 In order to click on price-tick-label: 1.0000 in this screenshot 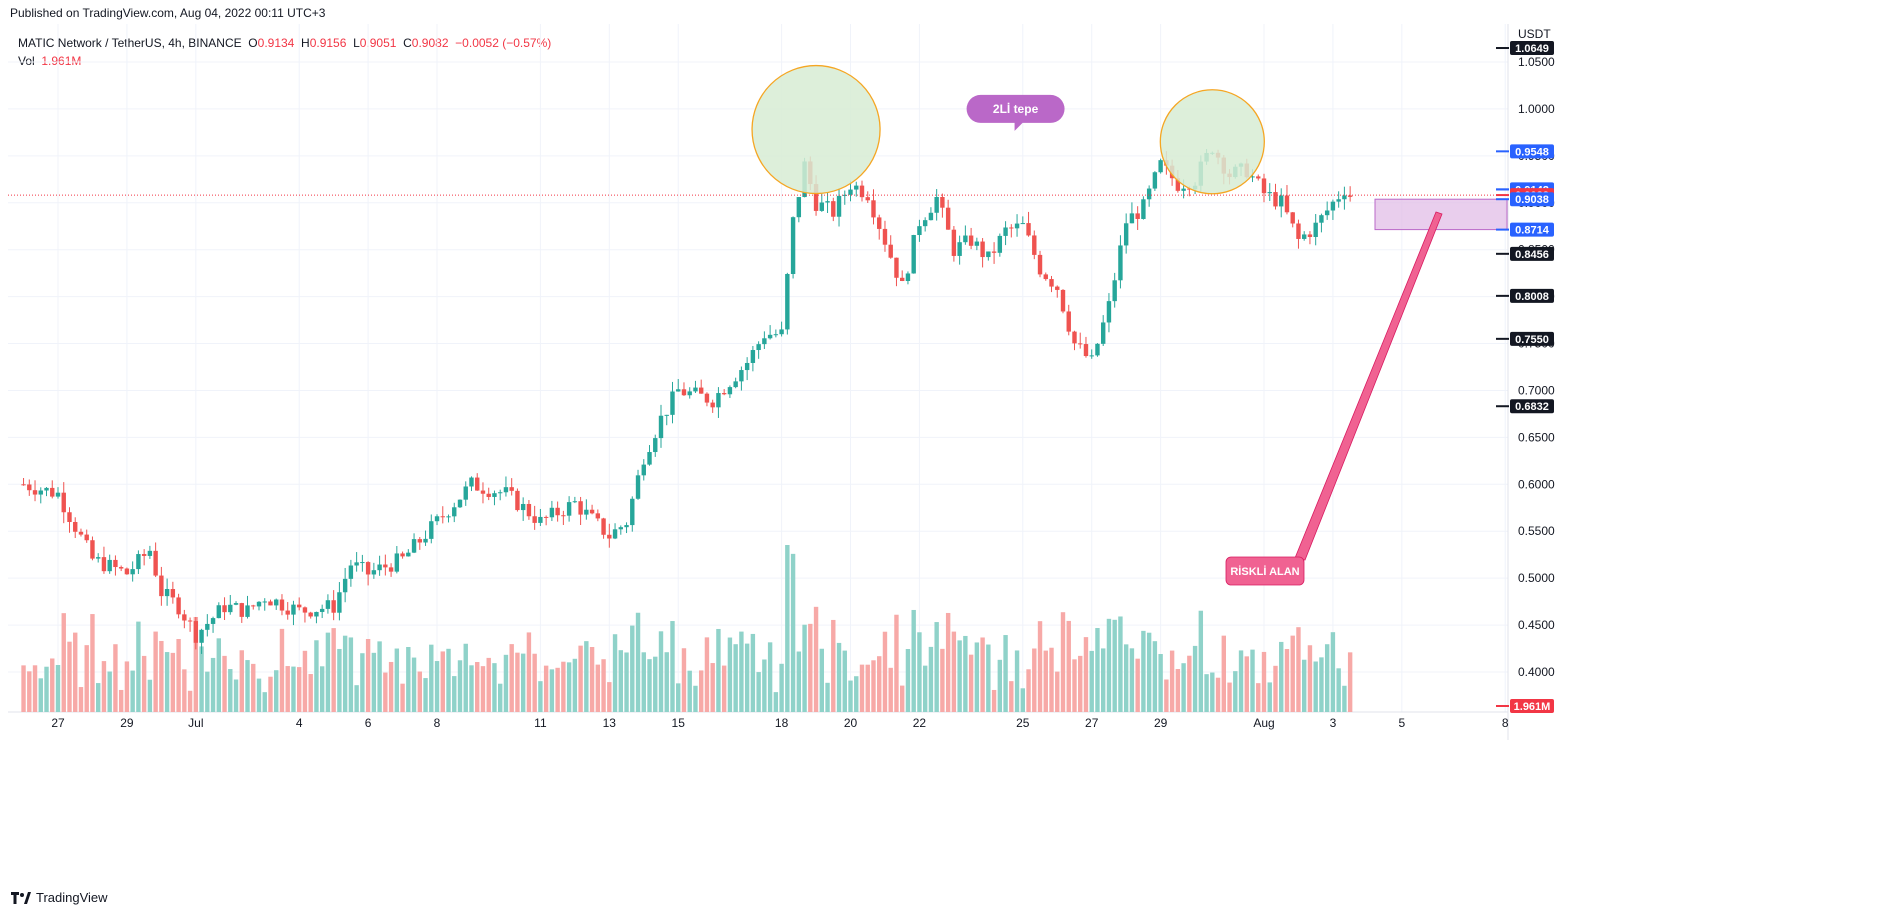, I will do `click(1536, 109)`.